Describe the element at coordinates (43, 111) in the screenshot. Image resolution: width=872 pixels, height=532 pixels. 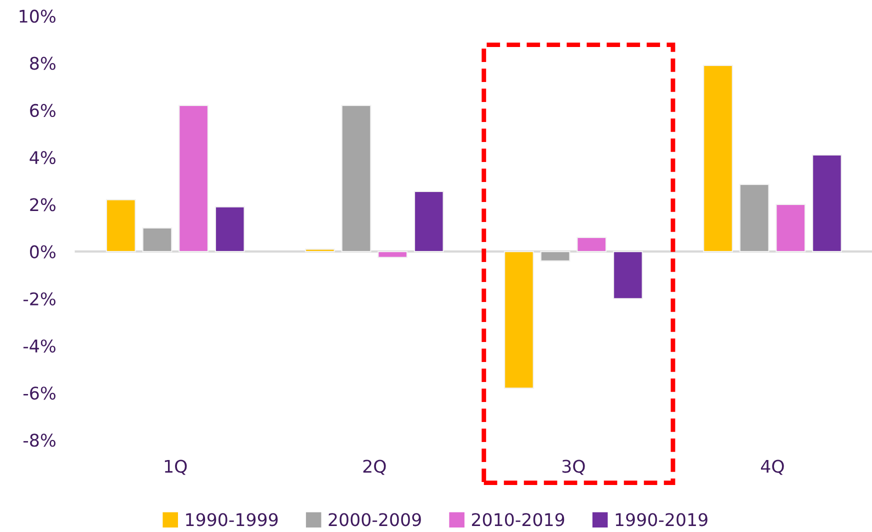
I see `y-tick-label: 6%` at that location.